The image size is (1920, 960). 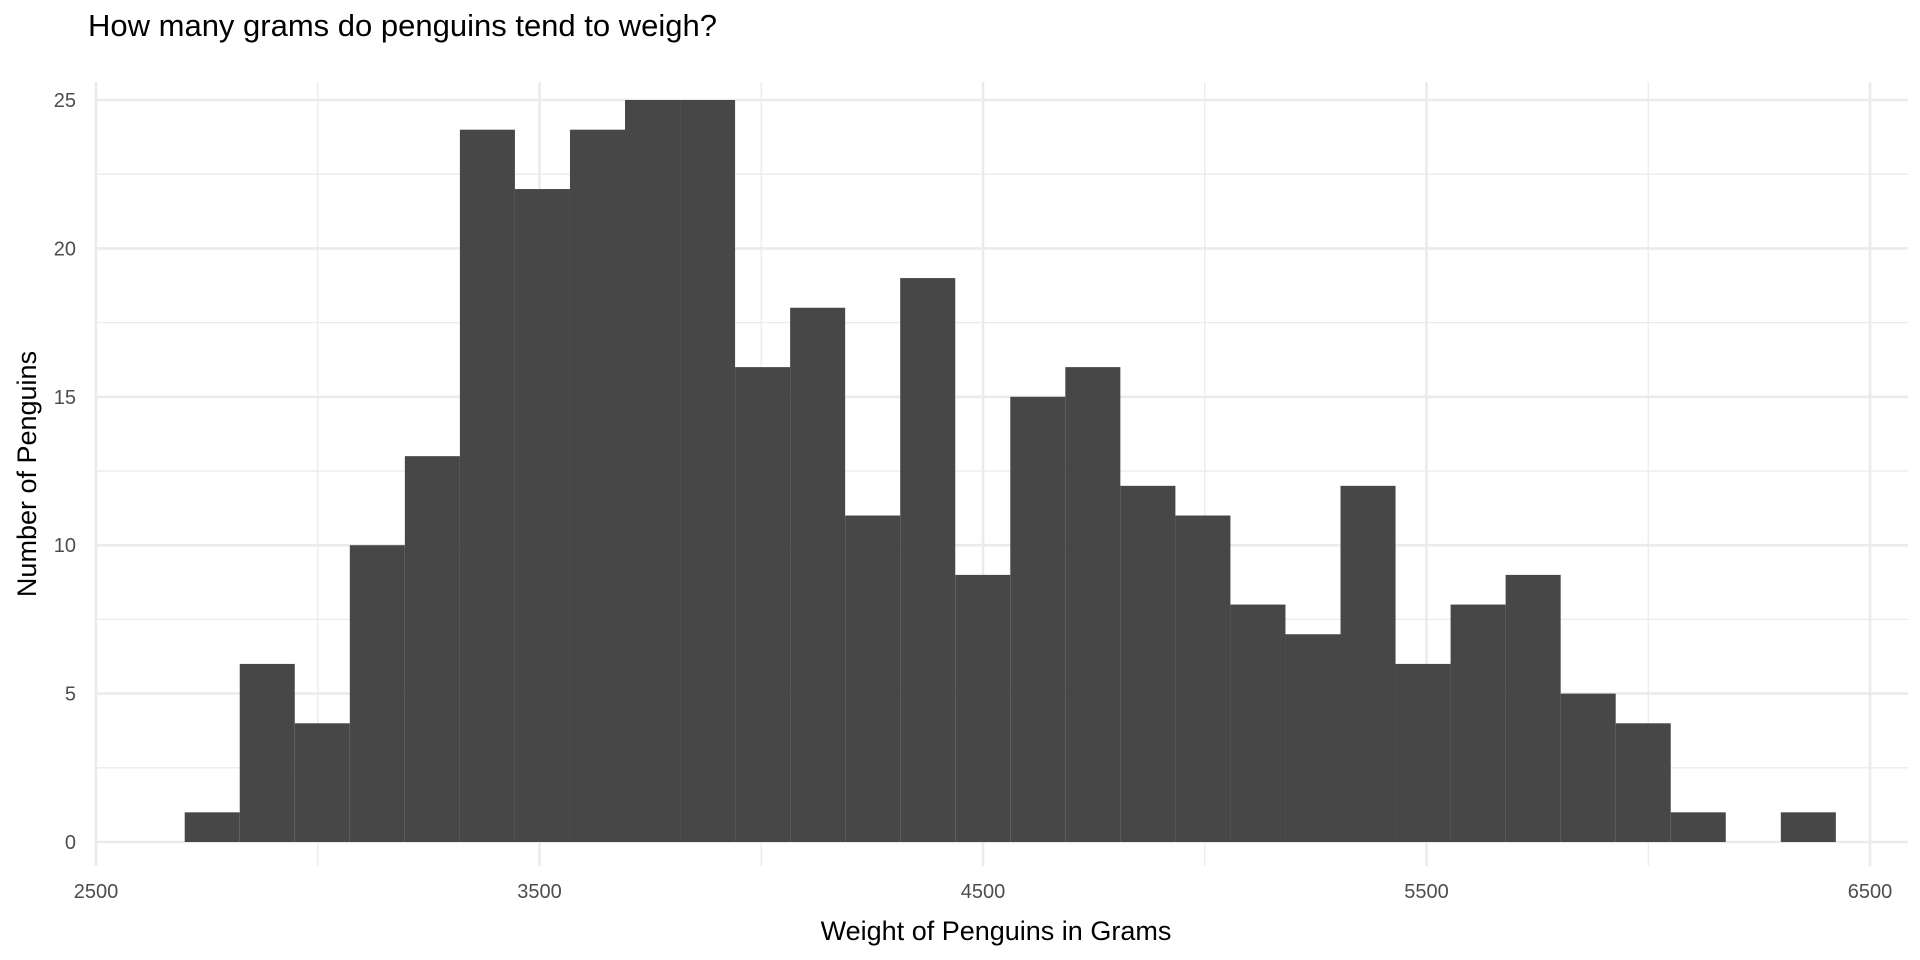 I want to click on y-tick-label: 10, so click(x=65, y=546).